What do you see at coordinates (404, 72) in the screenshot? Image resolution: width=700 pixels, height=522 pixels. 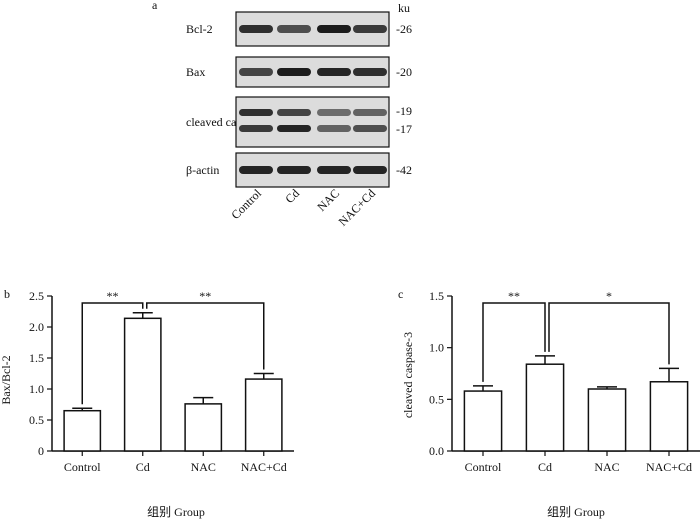 I see `mw-marker: -20` at bounding box center [404, 72].